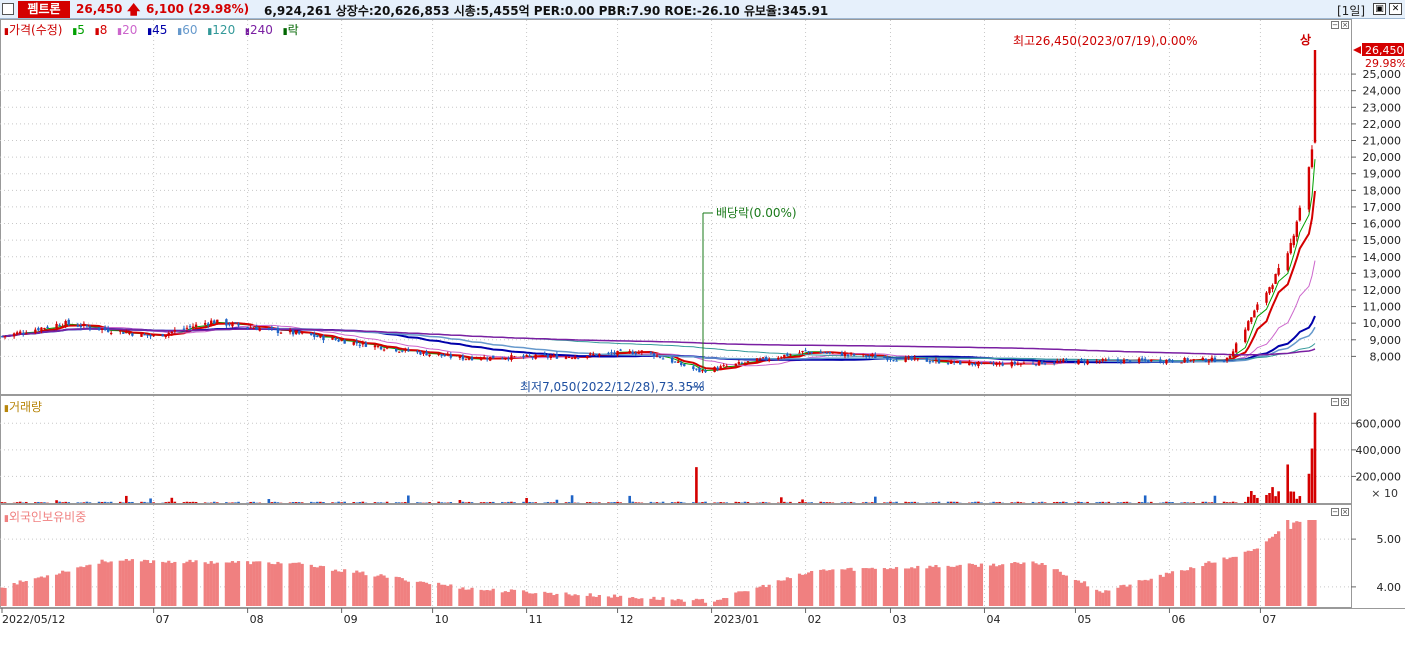 This screenshot has width=1405, height=648. Describe the element at coordinates (1345, 512) in the screenshot. I see `foreign-close-button: ×` at that location.